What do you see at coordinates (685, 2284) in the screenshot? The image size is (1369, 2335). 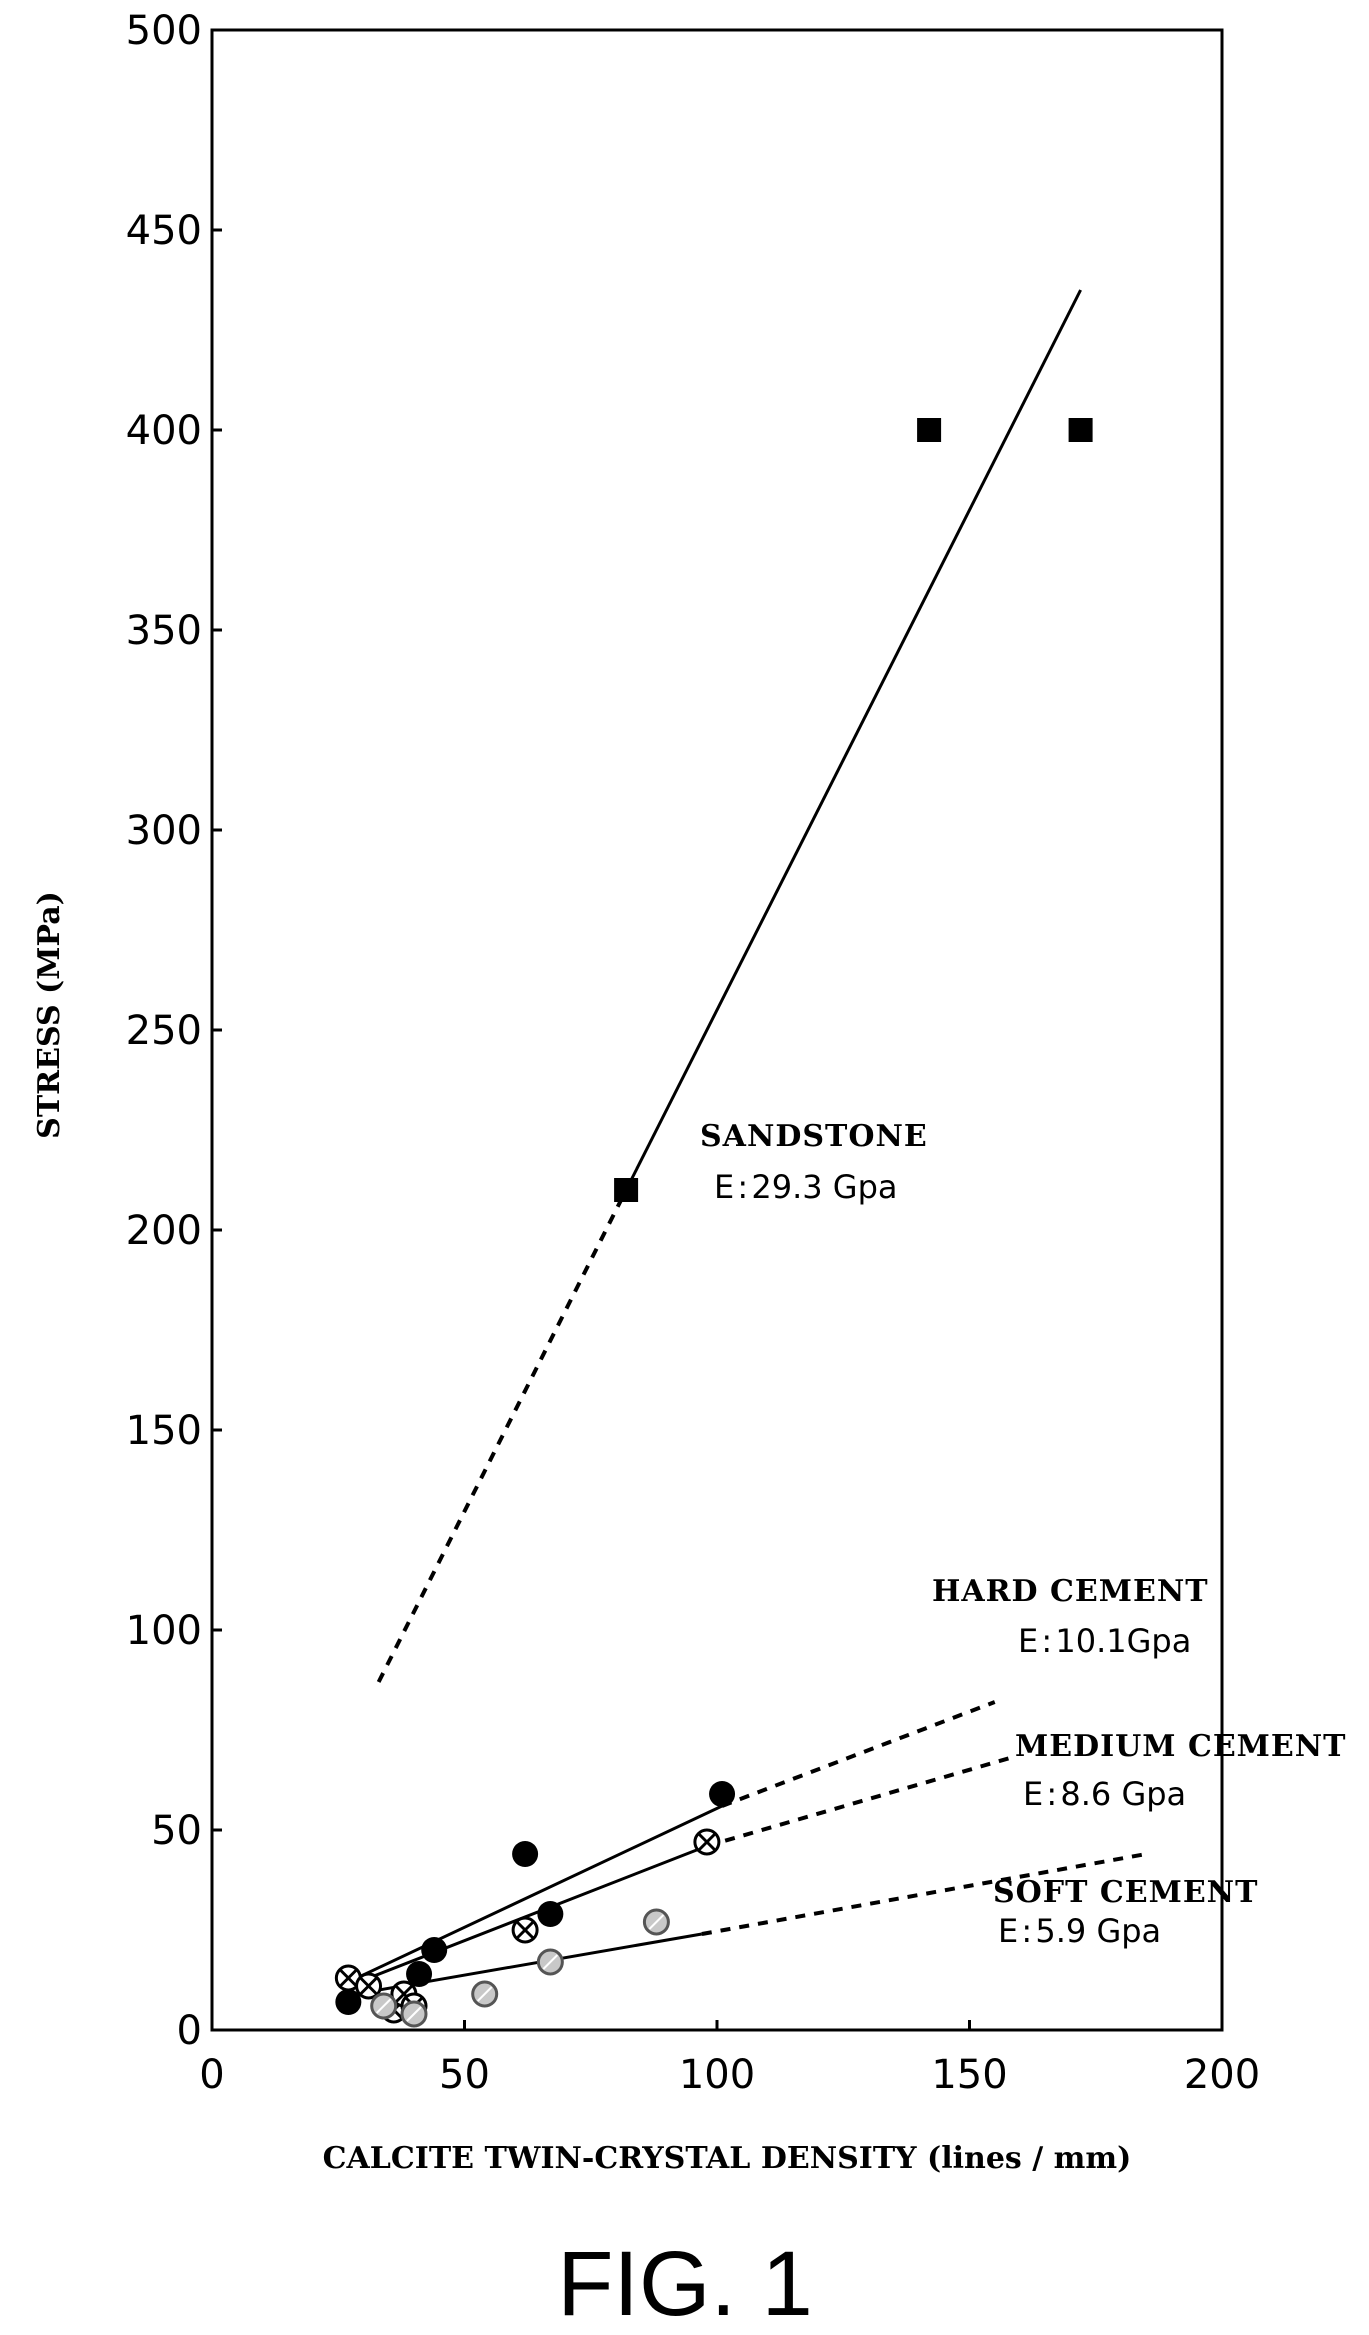 I see `figure-label: FIG. 1` at bounding box center [685, 2284].